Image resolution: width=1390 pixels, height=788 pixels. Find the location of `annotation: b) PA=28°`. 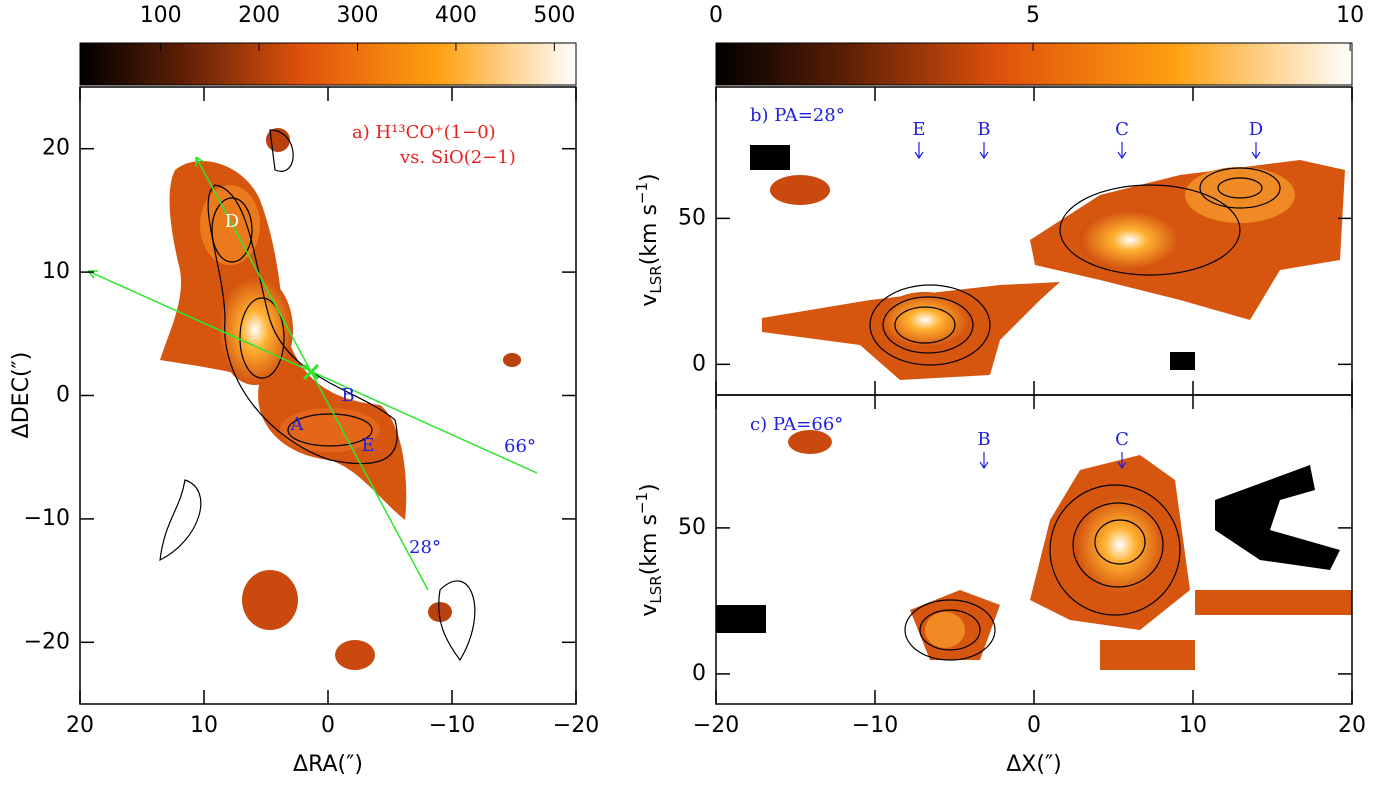

annotation: b) PA=28° is located at coordinates (797, 115).